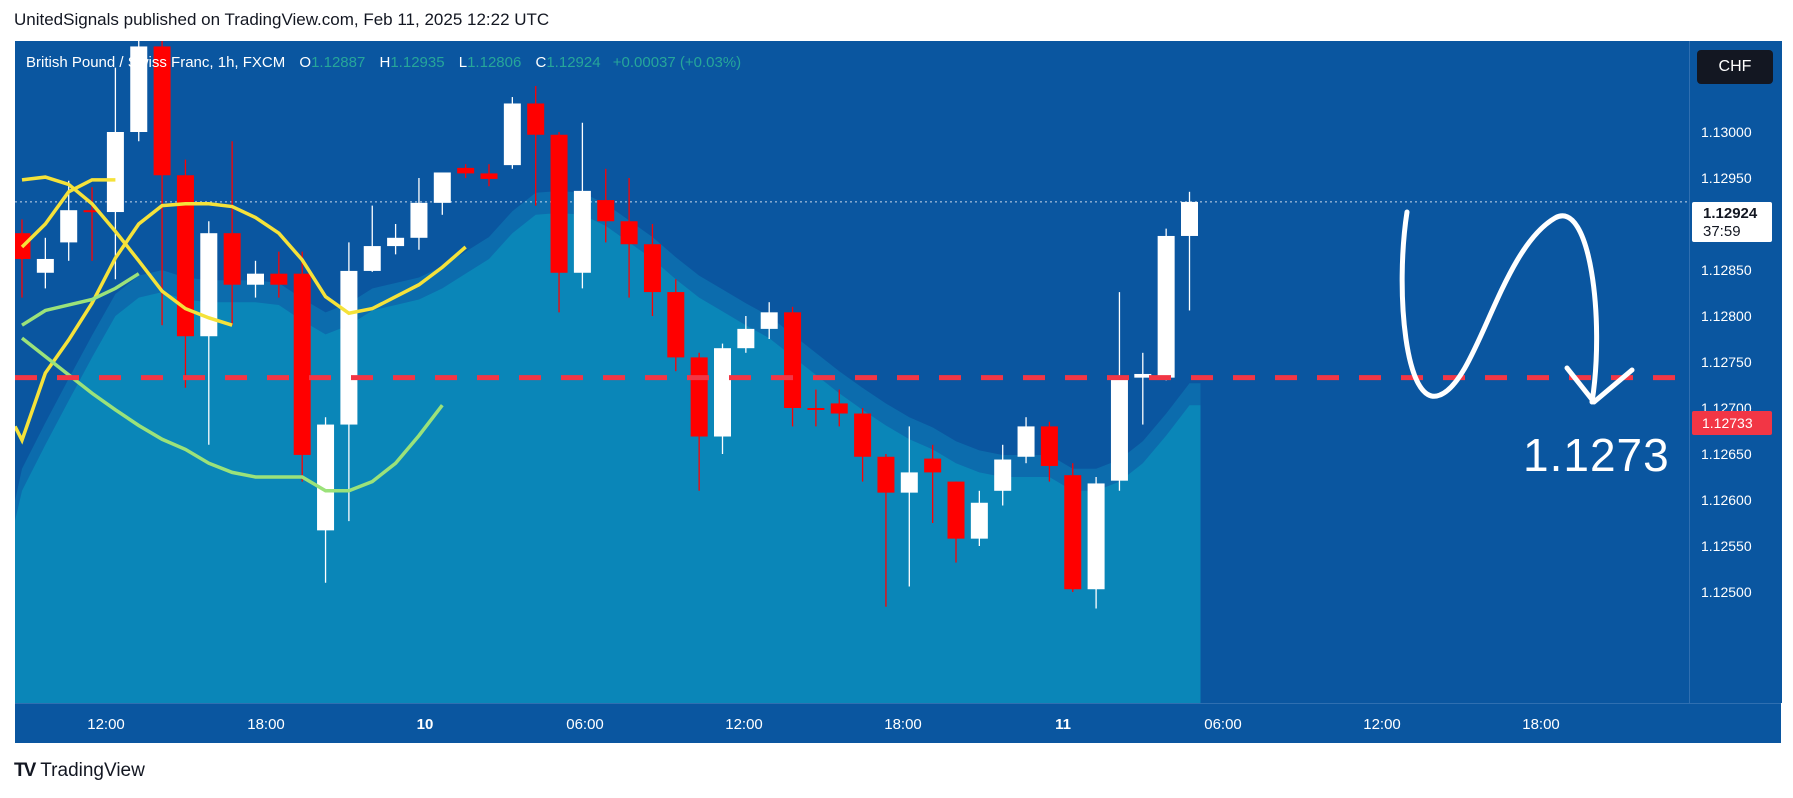 The height and width of the screenshot is (798, 1793). I want to click on tradingview-logo: TV TradingView, so click(79, 771).